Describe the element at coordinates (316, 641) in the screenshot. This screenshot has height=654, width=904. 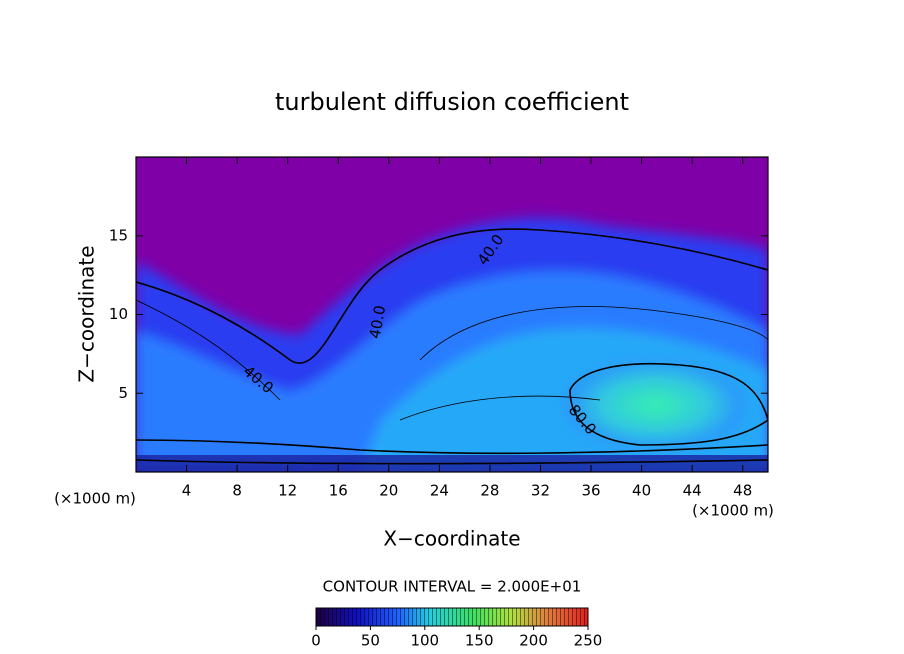
I see `colorbar-tick-label: 0` at that location.